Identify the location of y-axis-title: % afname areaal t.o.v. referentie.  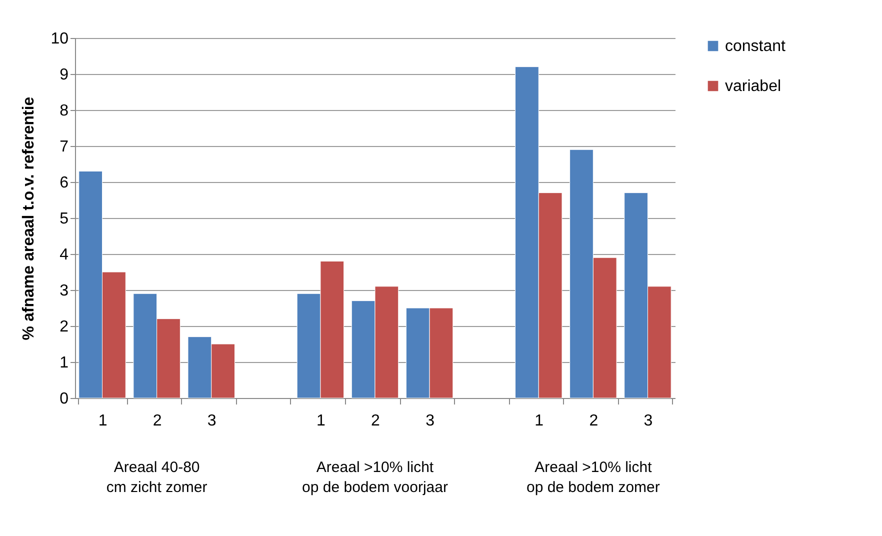
(29, 218).